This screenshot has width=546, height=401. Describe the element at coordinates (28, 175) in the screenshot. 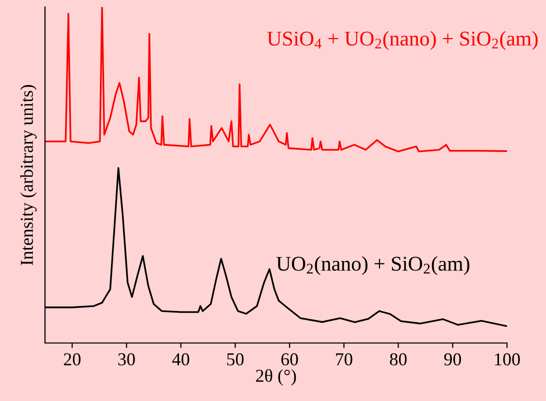

I see `y-axis-title: Intensity (arbitrary units)` at that location.